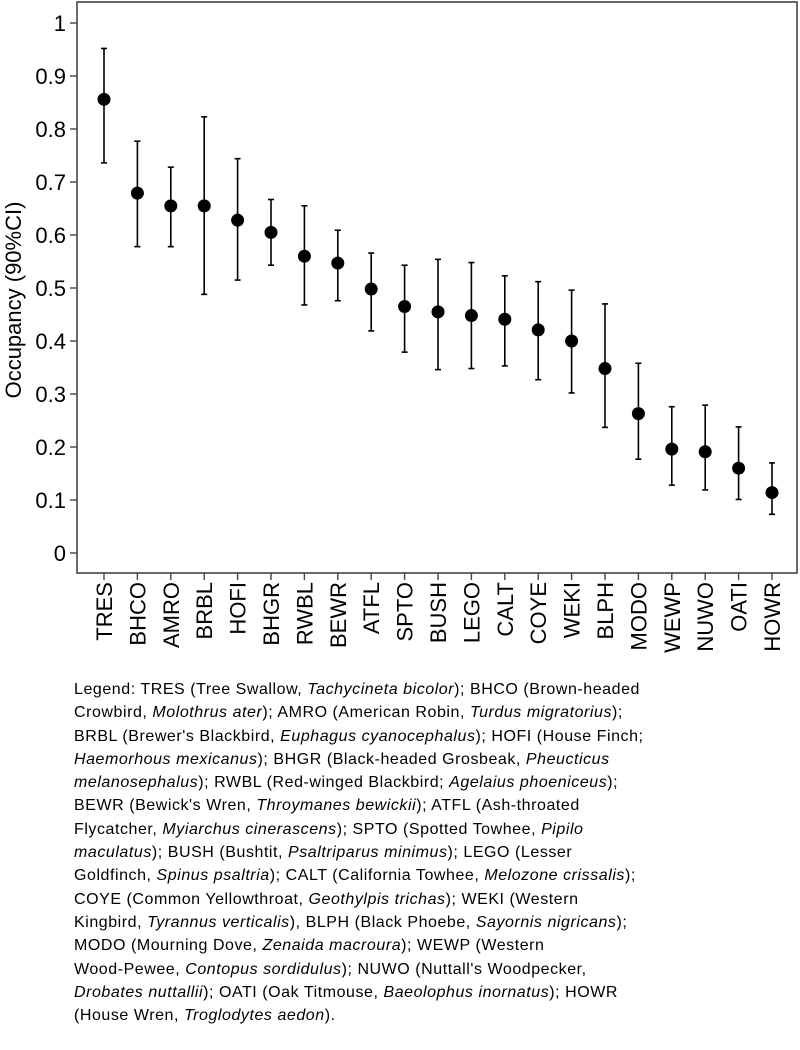 This screenshot has height=1050, width=800. What do you see at coordinates (638, 414) in the screenshot?
I see `data-point-modo` at bounding box center [638, 414].